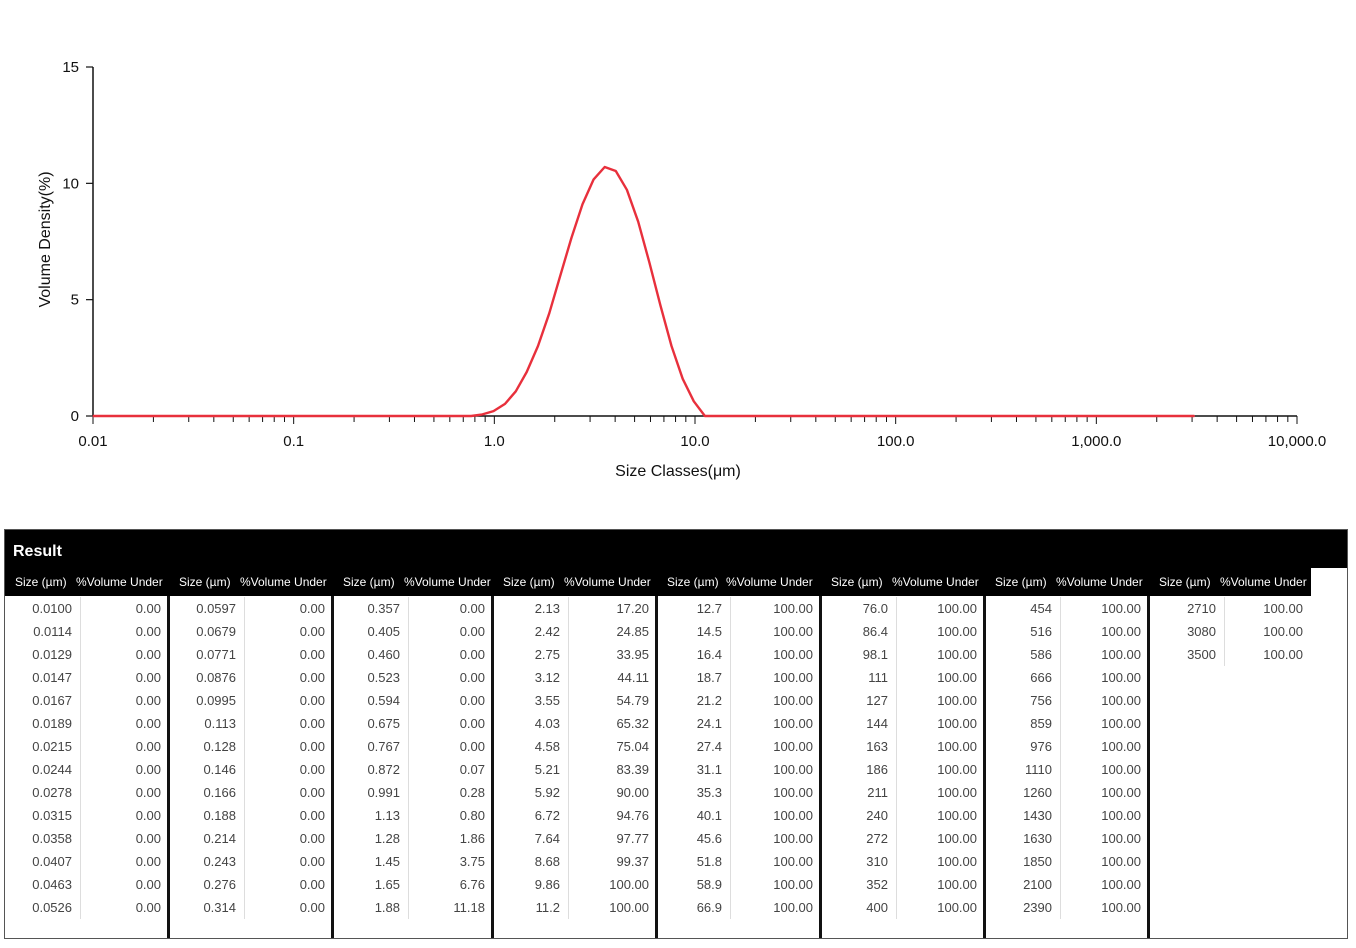 Image resolution: width=1356 pixels, height=948 pixels. Describe the element at coordinates (251, 700) in the screenshot. I see `result-row: 0.0995 0.00` at that location.